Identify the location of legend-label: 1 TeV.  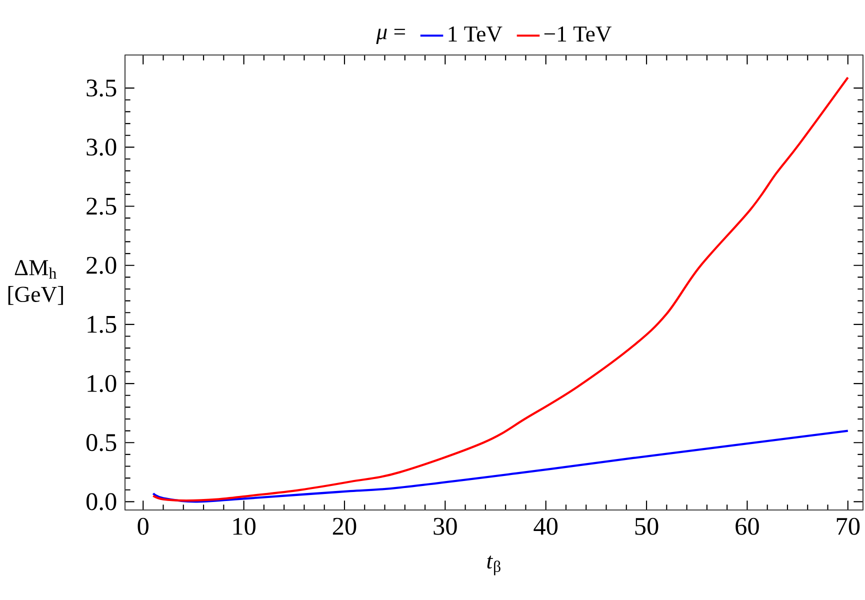
(475, 34).